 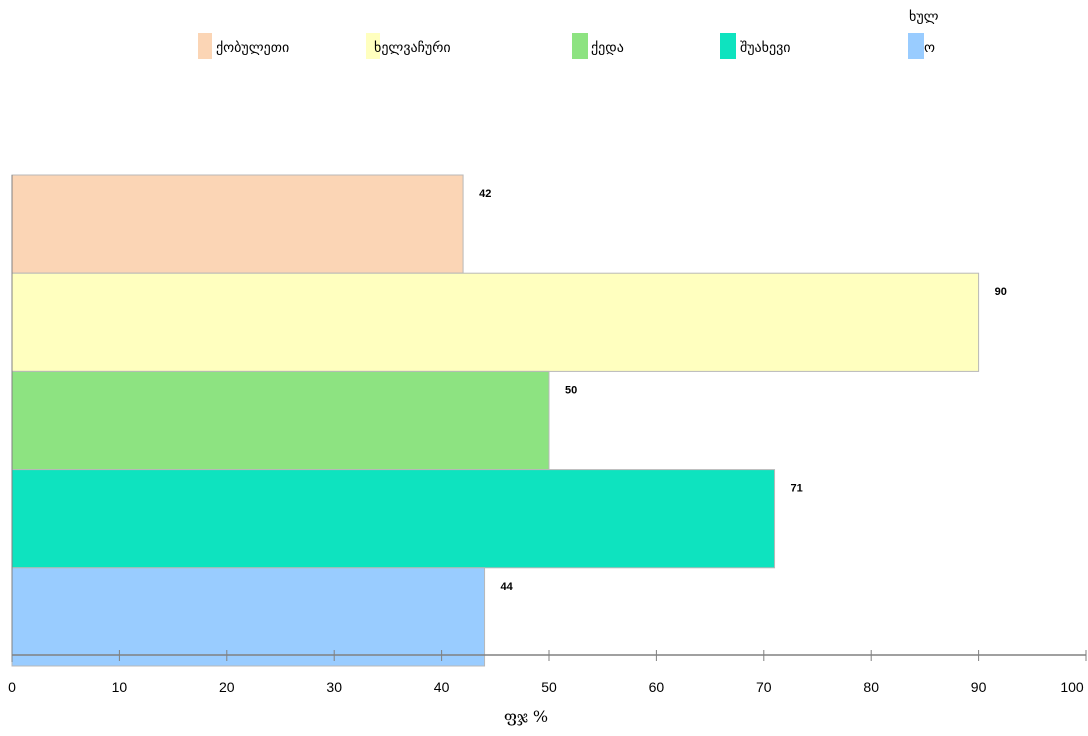 What do you see at coordinates (764, 687) in the screenshot?
I see `x-tick-label: 70` at bounding box center [764, 687].